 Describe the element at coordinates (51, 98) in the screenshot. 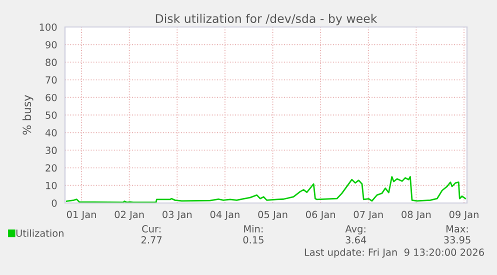

I see `y-tick-label: 60` at that location.